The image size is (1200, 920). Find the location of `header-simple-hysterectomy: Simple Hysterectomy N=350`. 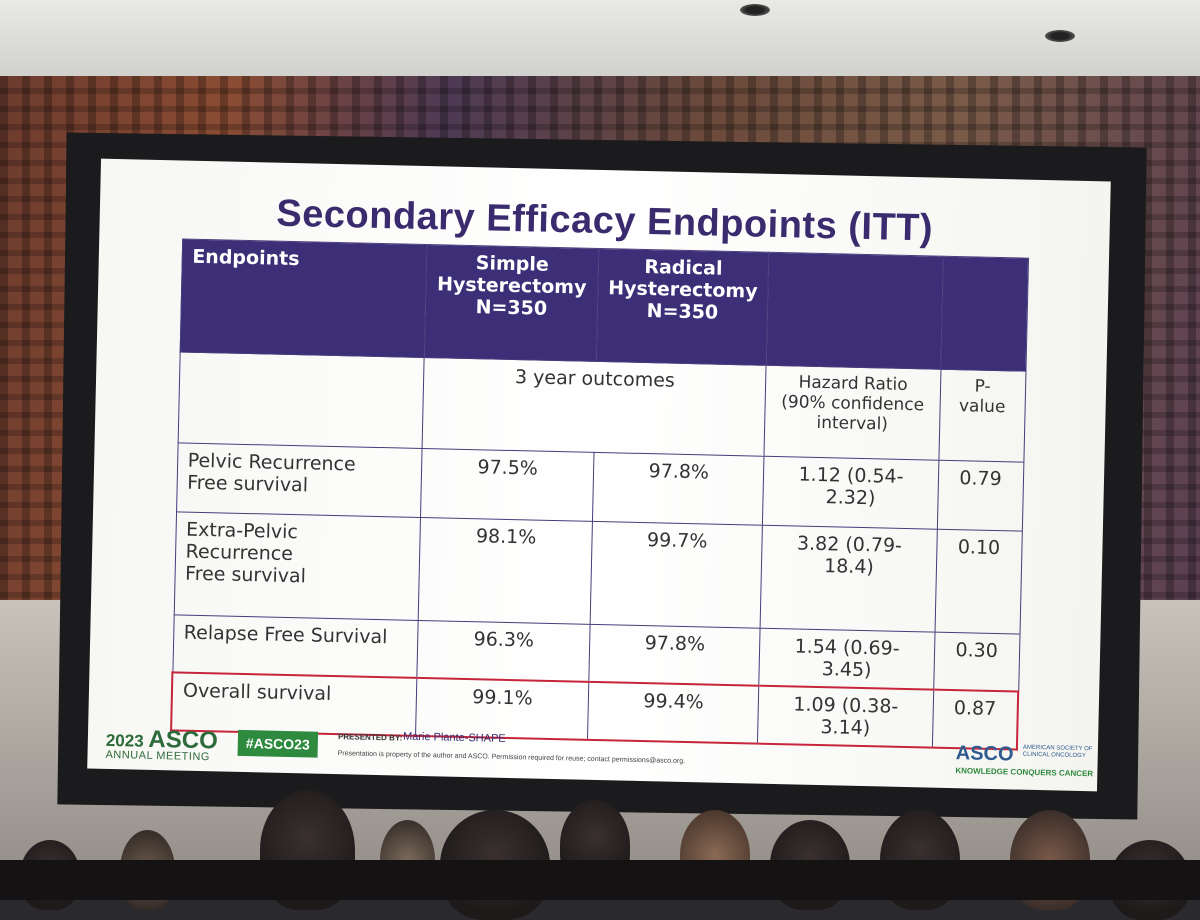

header-simple-hysterectomy: Simple Hysterectomy N=350 is located at coordinates (511, 303).